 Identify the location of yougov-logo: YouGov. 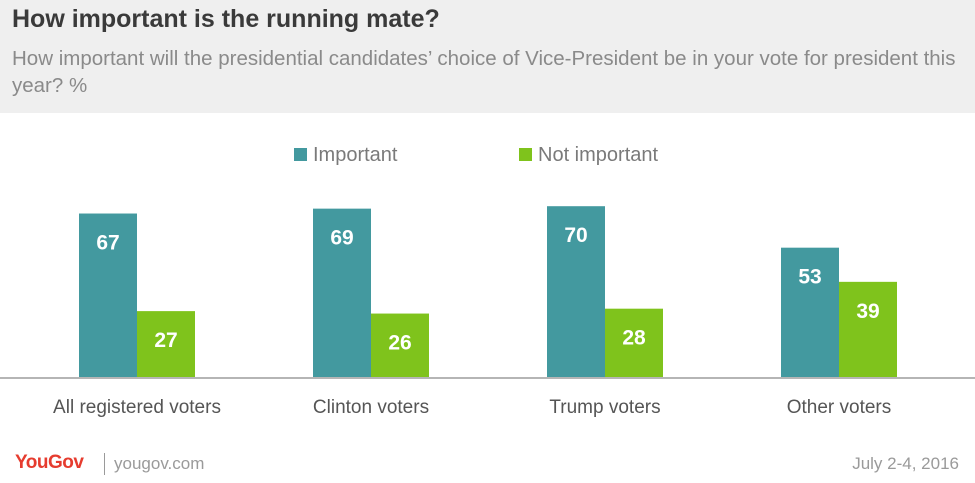
(49, 463).